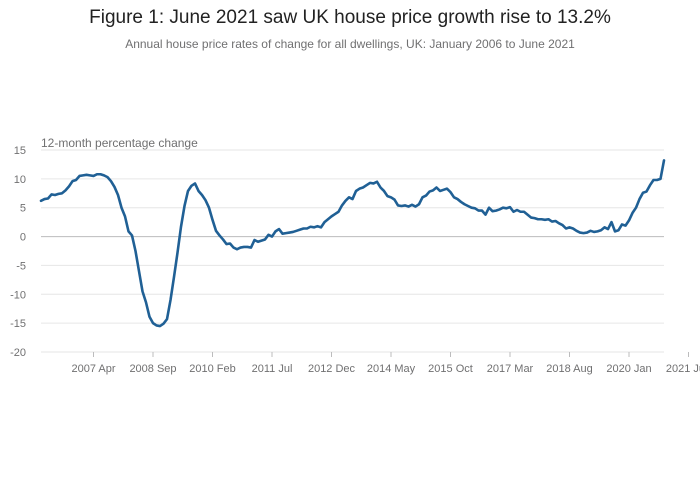 This screenshot has width=700, height=502. Describe the element at coordinates (18, 252) in the screenshot. I see `y-axis-ticks: 15 10 5 0 -5 -10 -15 -20` at that location.